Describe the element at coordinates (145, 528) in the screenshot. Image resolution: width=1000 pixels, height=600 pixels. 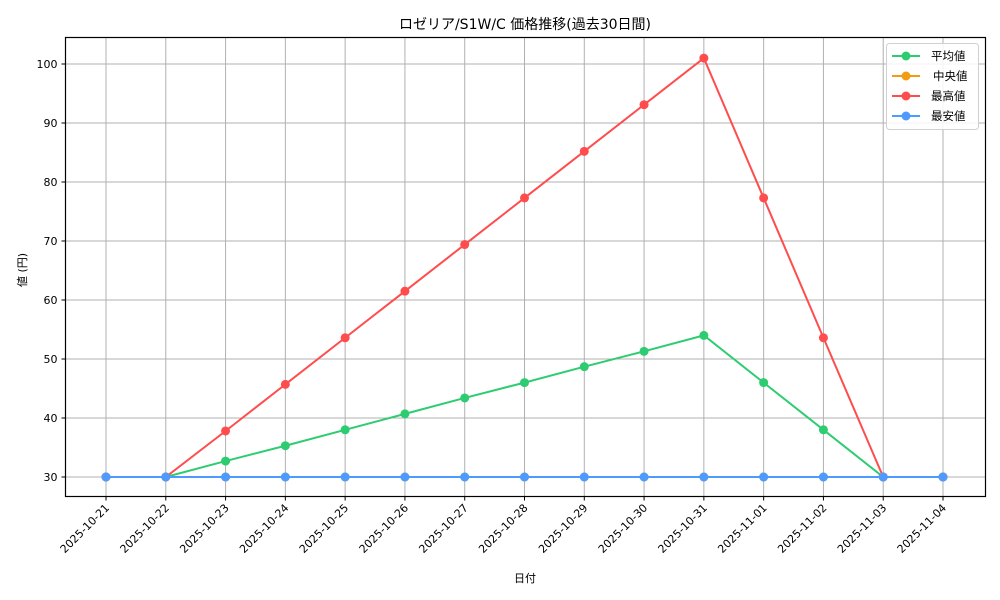
I see `x-tick-label: 2025-10-22` at that location.